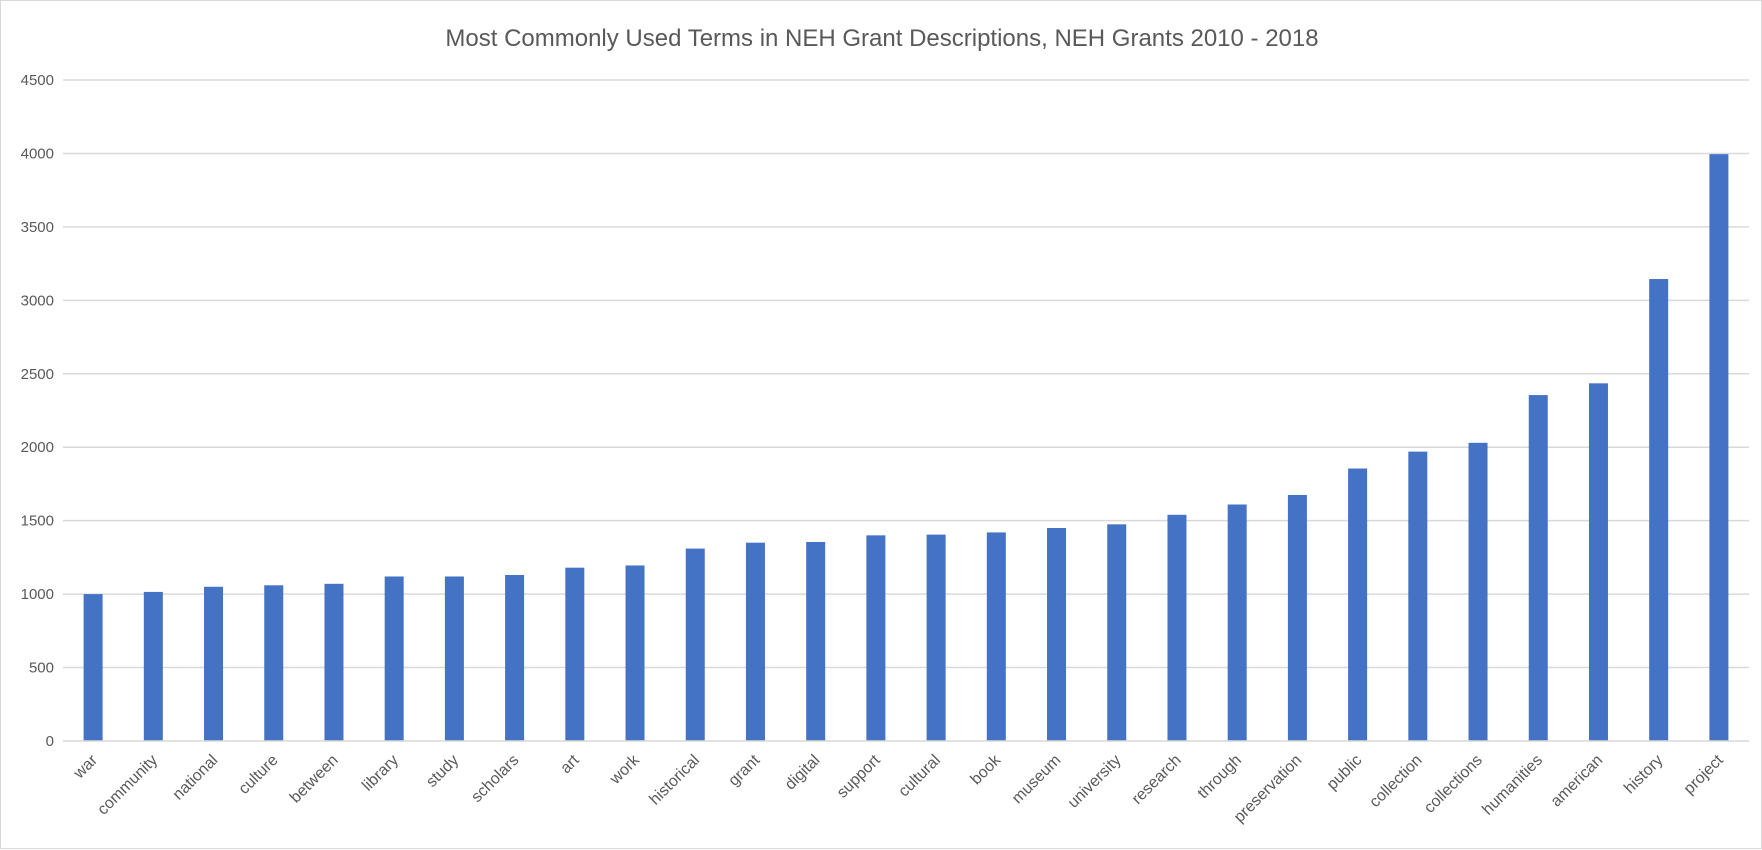  Describe the element at coordinates (196, 778) in the screenshot. I see `x-tick-label-national: national` at that location.